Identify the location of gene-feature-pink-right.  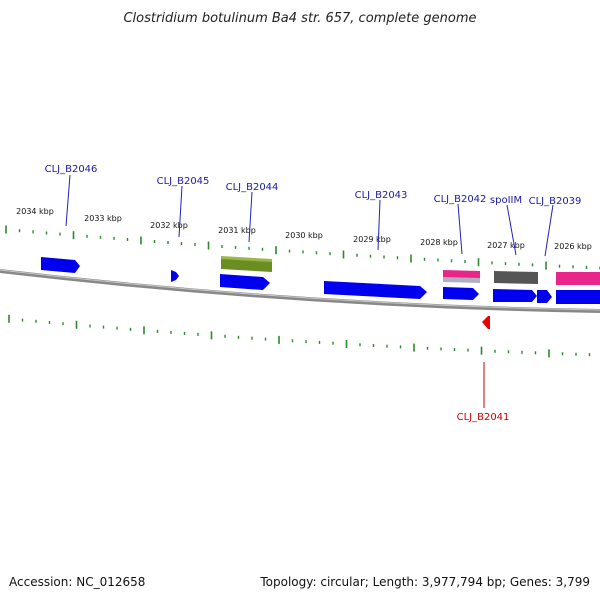
(578, 278).